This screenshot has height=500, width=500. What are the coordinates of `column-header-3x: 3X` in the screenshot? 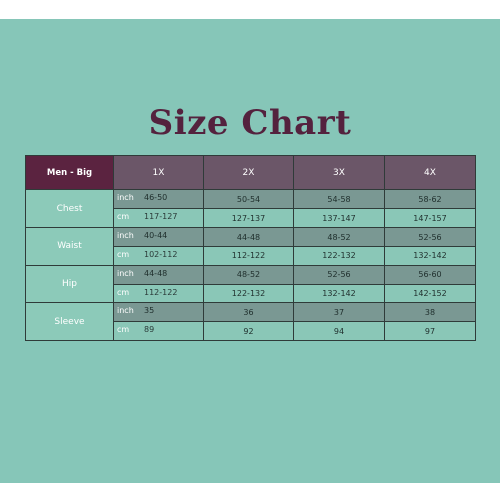 It's located at (339, 172).